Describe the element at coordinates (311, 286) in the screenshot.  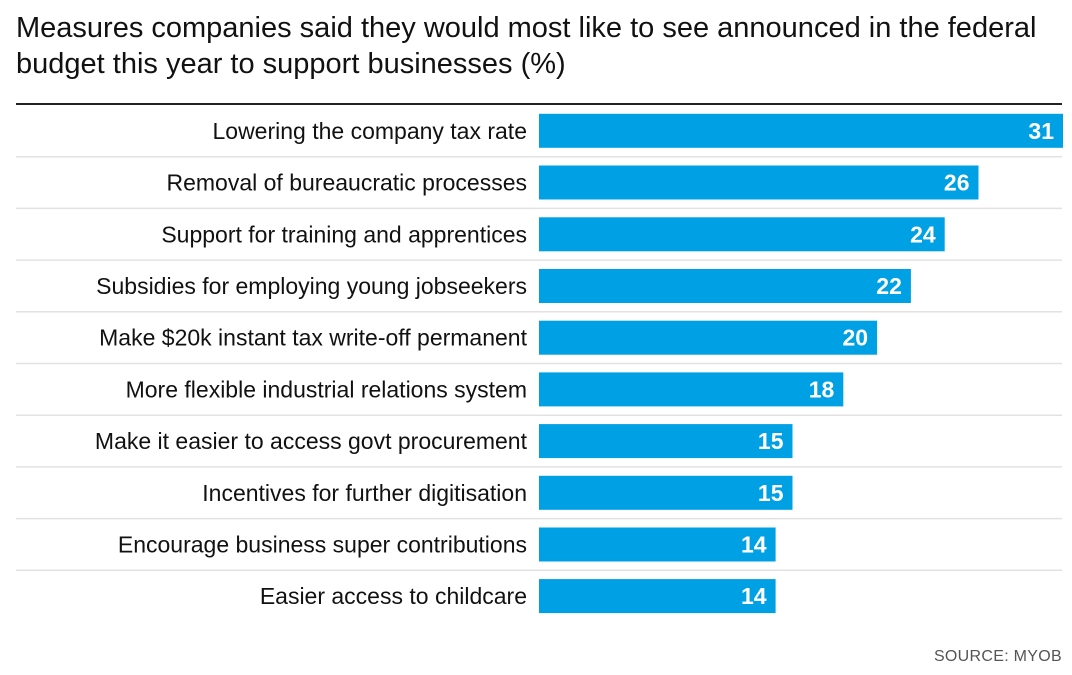
I see `category-label: Subsidies for employing young jobseekers` at that location.